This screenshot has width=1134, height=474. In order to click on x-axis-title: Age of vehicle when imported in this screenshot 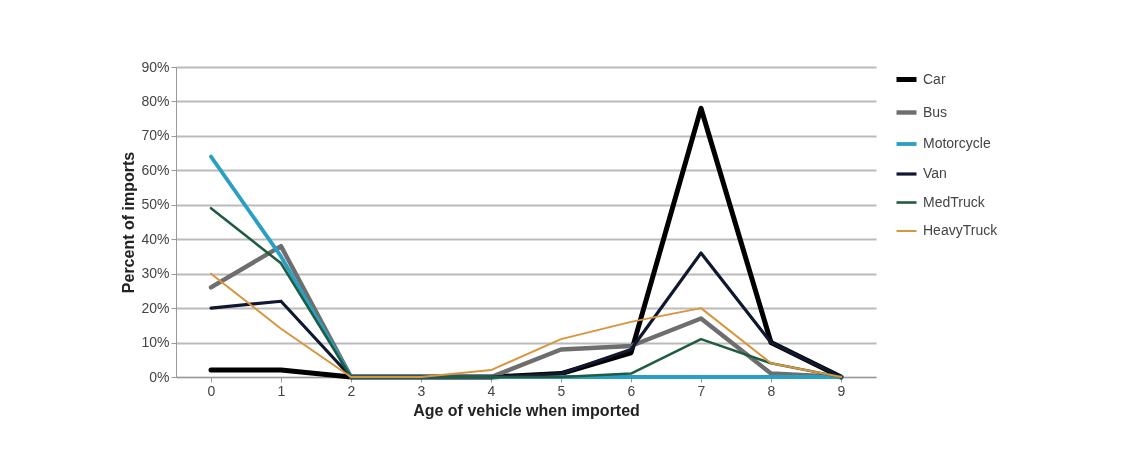, I will do `click(526, 410)`.